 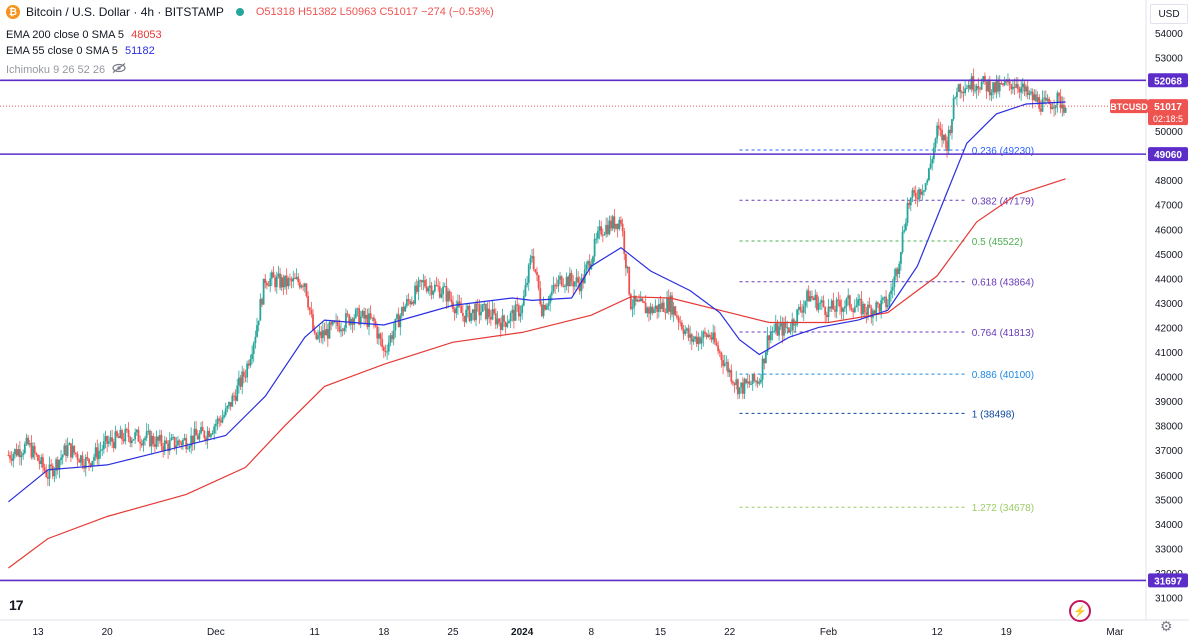 I want to click on currency-button: USD, so click(x=1169, y=14).